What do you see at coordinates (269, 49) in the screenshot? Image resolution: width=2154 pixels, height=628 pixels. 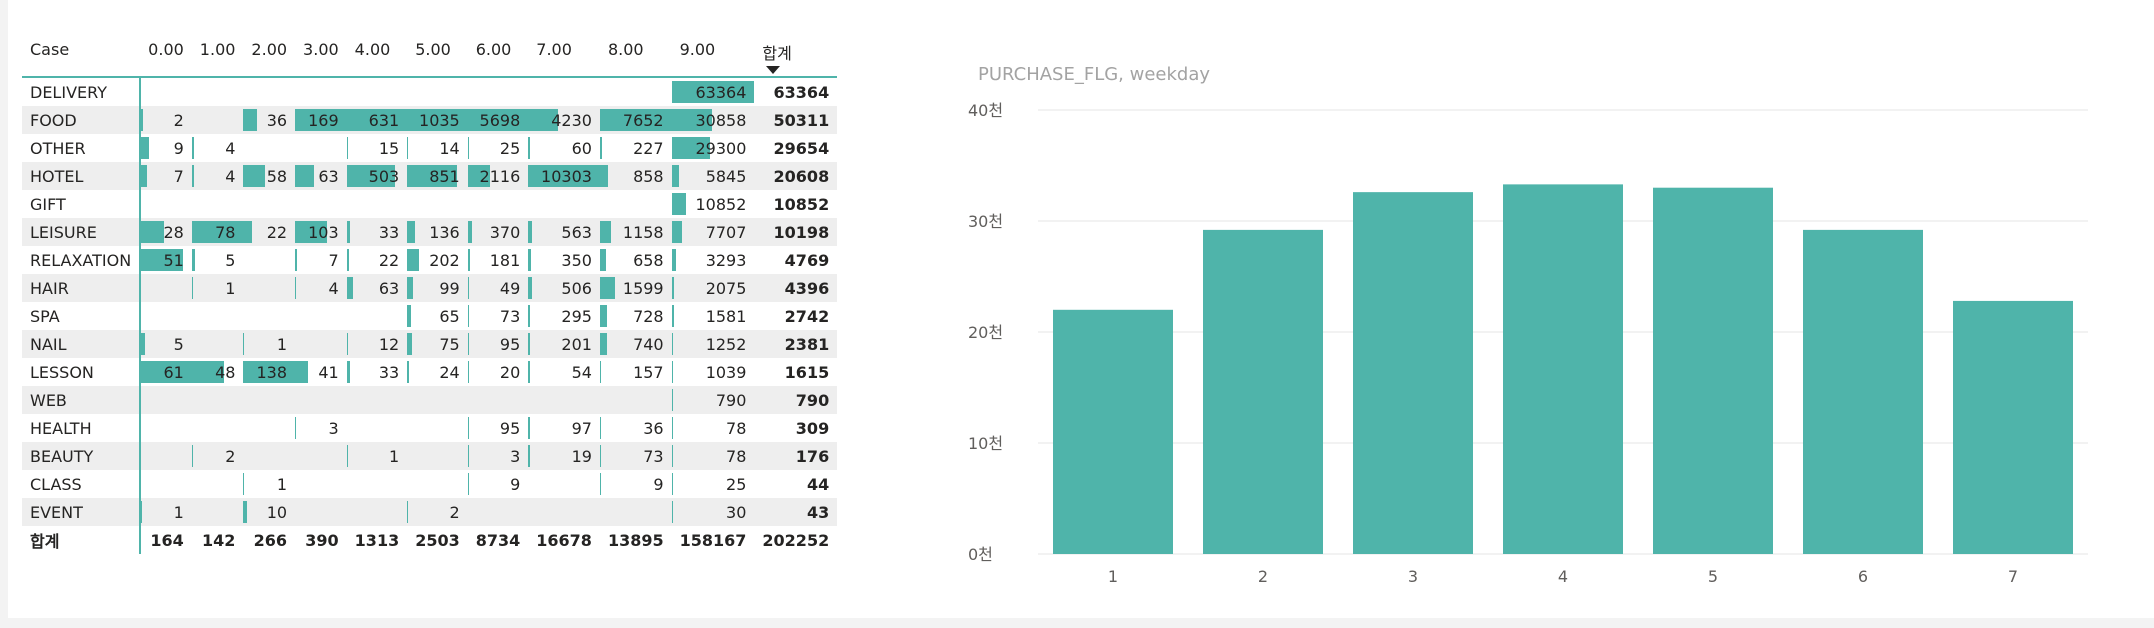 I see `column-header: 2.00` at bounding box center [269, 49].